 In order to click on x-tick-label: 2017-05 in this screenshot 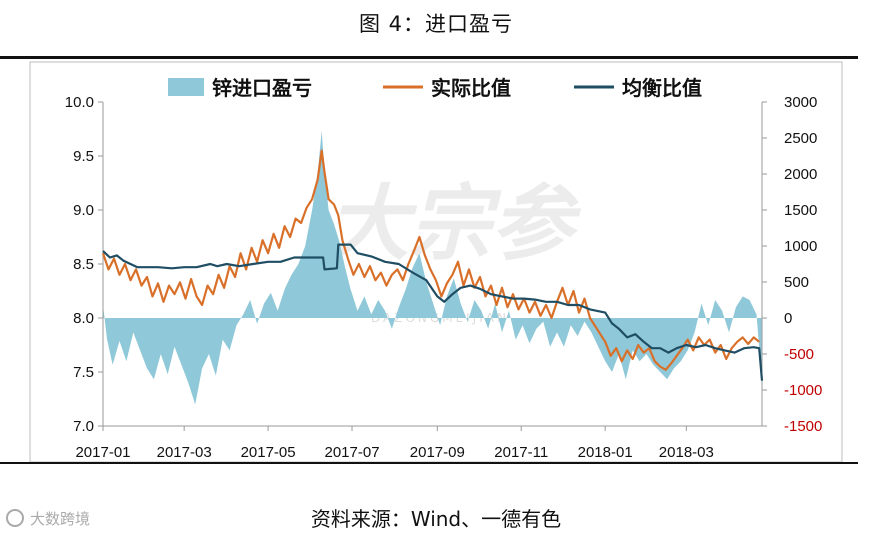, I will do `click(268, 452)`.